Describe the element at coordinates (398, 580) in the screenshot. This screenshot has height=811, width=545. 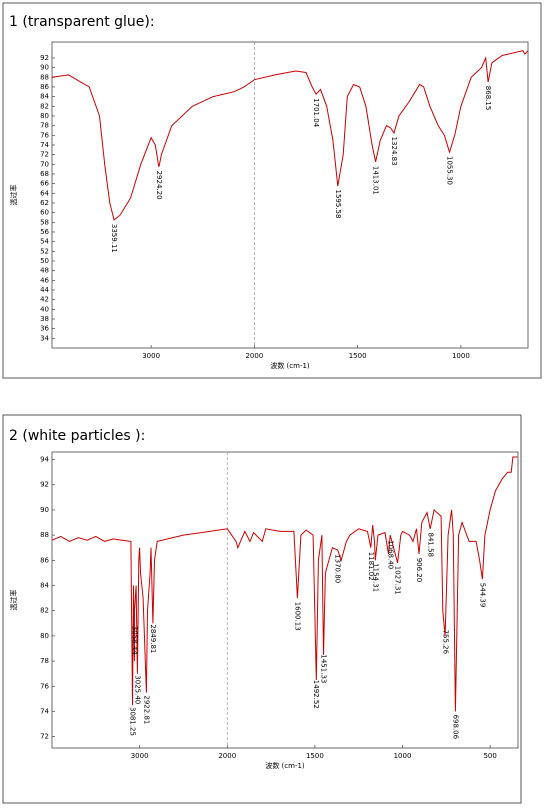
I see `peak-label: 1027.31` at that location.